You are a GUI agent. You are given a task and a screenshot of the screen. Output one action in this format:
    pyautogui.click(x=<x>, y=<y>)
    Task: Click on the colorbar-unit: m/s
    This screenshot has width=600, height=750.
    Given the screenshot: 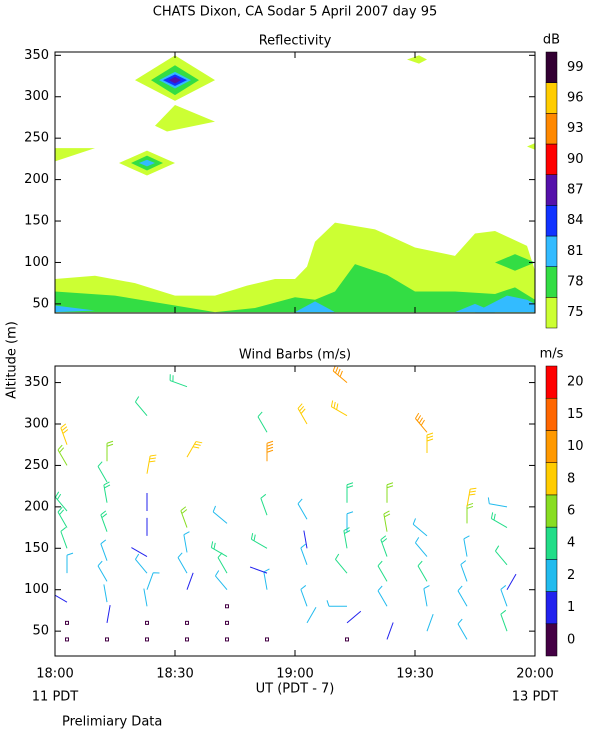 What is the action you would take?
    pyautogui.click(x=552, y=354)
    